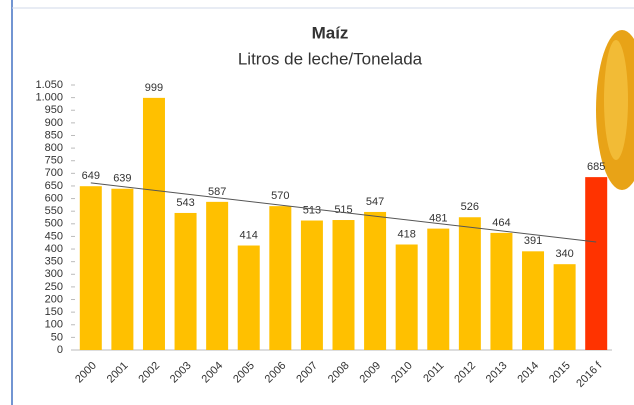 Image resolution: width=634 pixels, height=405 pixels. I want to click on y-tick-label: 450, so click(54, 236).